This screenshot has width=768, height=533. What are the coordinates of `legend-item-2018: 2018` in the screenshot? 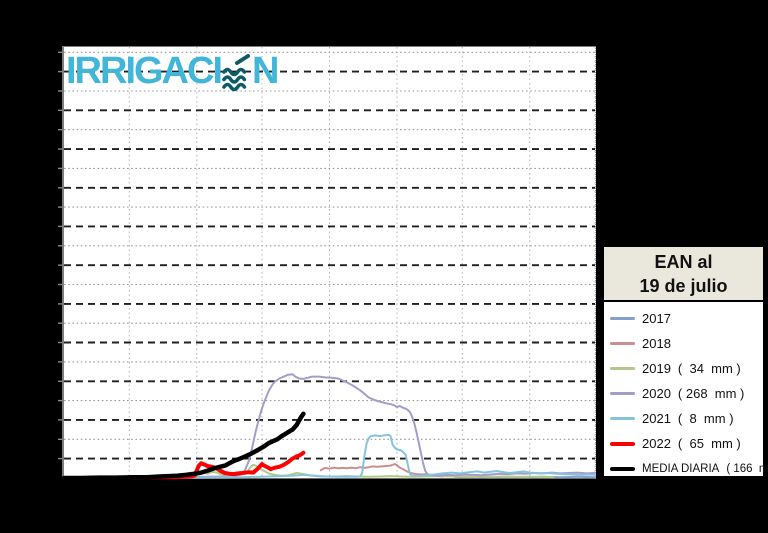 It's located at (685, 343).